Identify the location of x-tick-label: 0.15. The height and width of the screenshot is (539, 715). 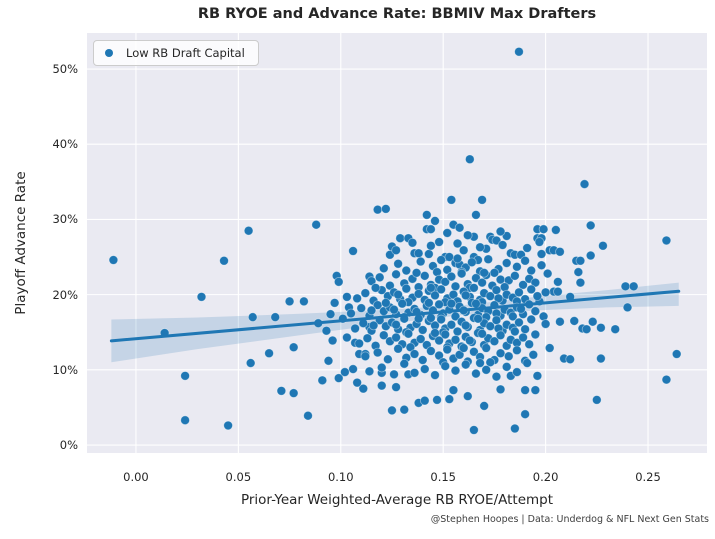
(443, 477).